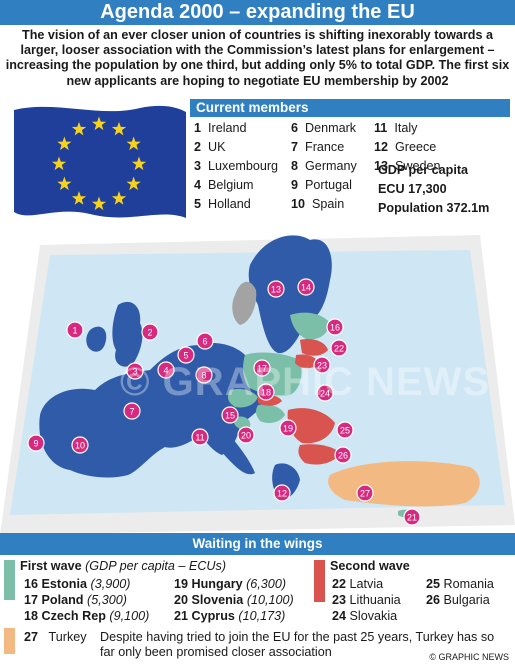 Image resolution: width=515 pixels, height=665 pixels. Describe the element at coordinates (306, 361) in the screenshot. I see `lithuania-region` at that location.